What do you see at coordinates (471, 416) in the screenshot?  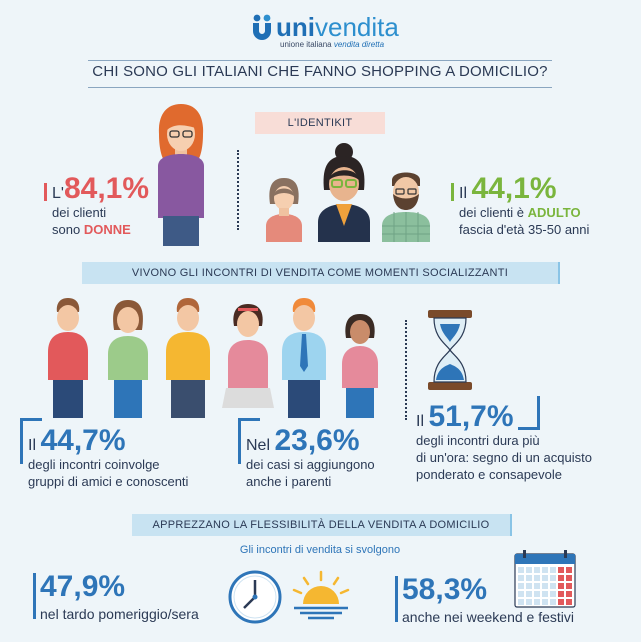 I see `duration-percentage: 51,7%` at bounding box center [471, 416].